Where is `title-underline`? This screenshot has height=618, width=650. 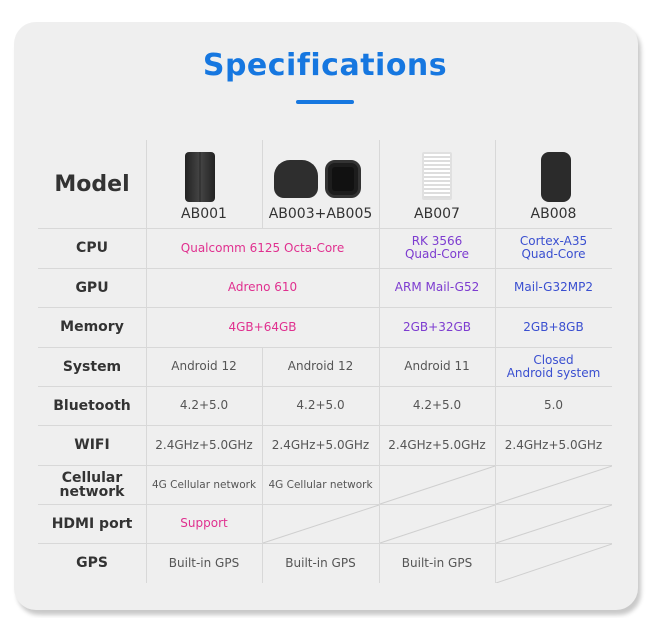
title-underline is located at coordinates (325, 102).